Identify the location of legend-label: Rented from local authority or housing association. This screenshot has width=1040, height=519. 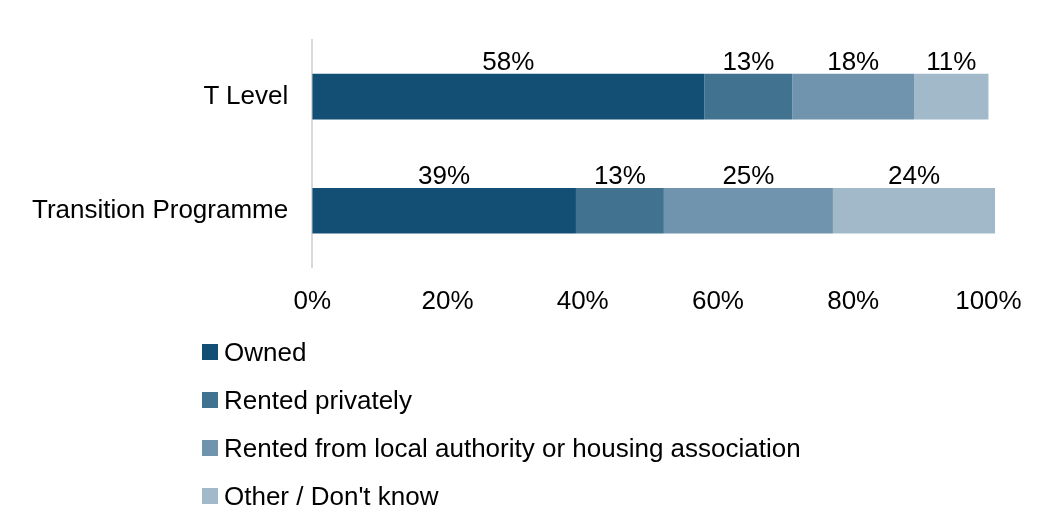
(512, 448).